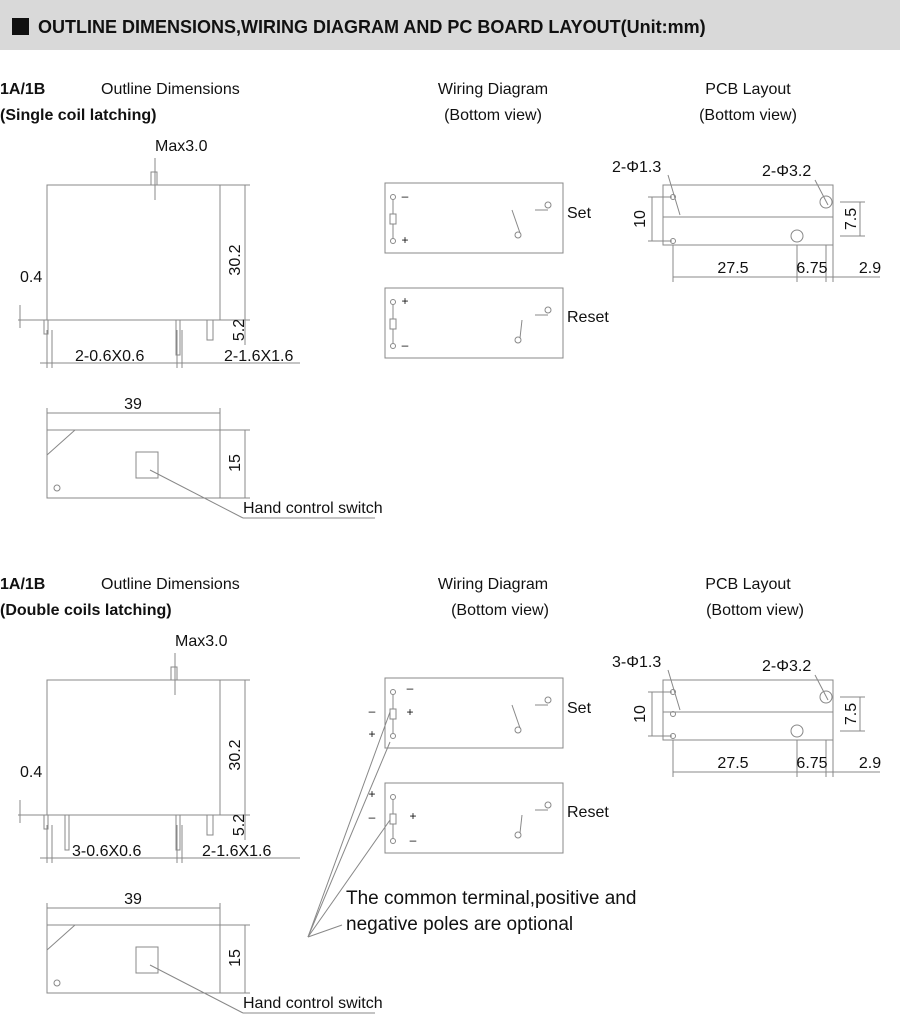  Describe the element at coordinates (109, 356) in the screenshot. I see `dimension-label: 2-0.6X0.6` at that location.